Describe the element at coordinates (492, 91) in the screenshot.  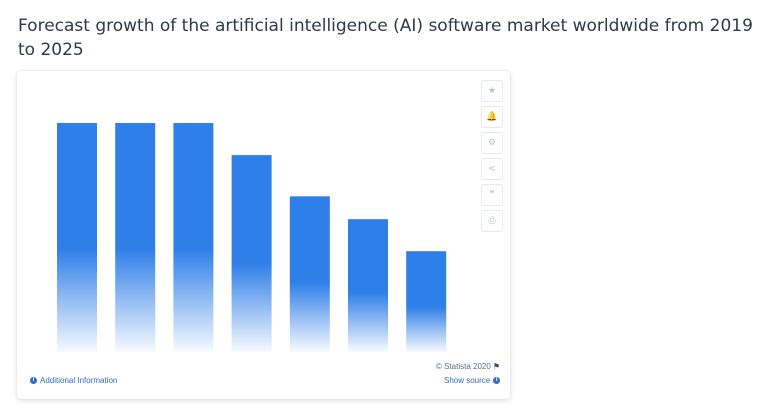
I see `star-icon: ★` at that location.